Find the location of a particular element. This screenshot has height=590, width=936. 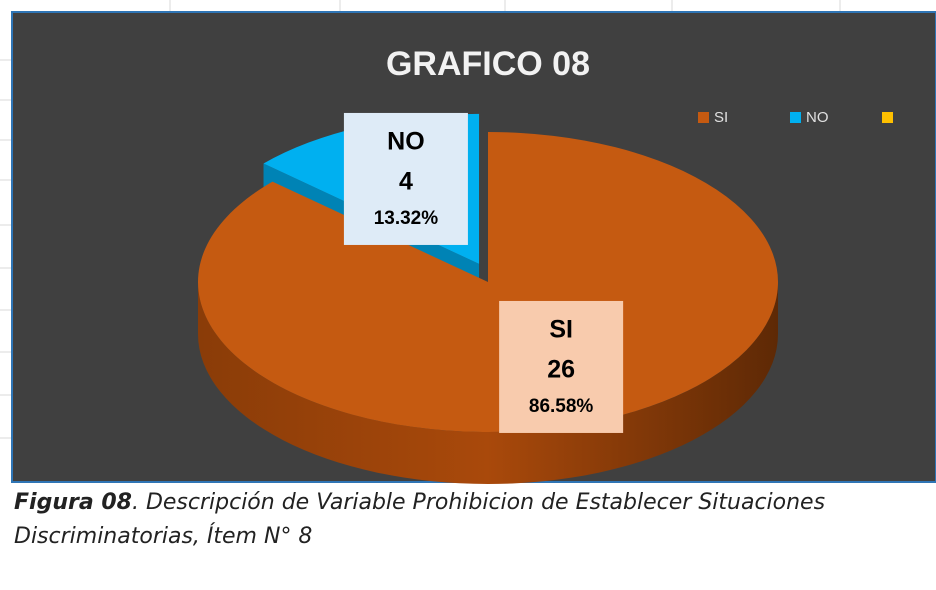

legend-label: SI is located at coordinates (721, 117).